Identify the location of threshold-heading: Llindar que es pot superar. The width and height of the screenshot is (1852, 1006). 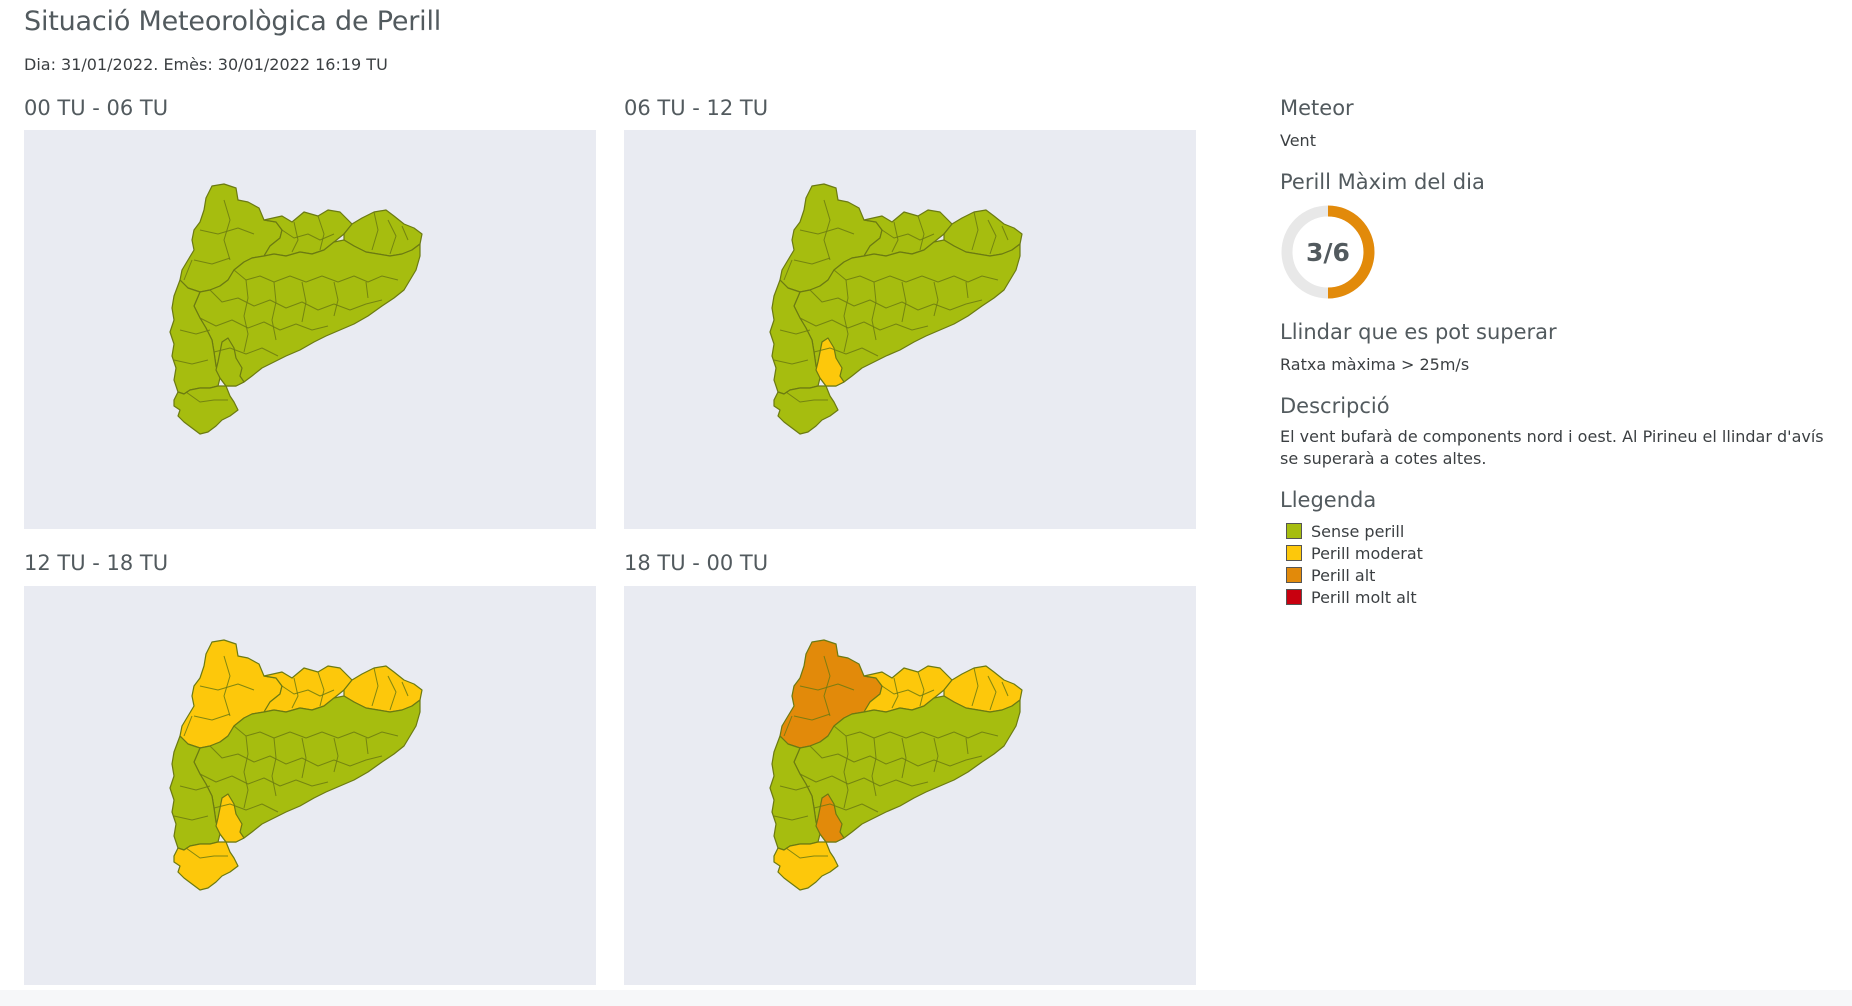
(1418, 332).